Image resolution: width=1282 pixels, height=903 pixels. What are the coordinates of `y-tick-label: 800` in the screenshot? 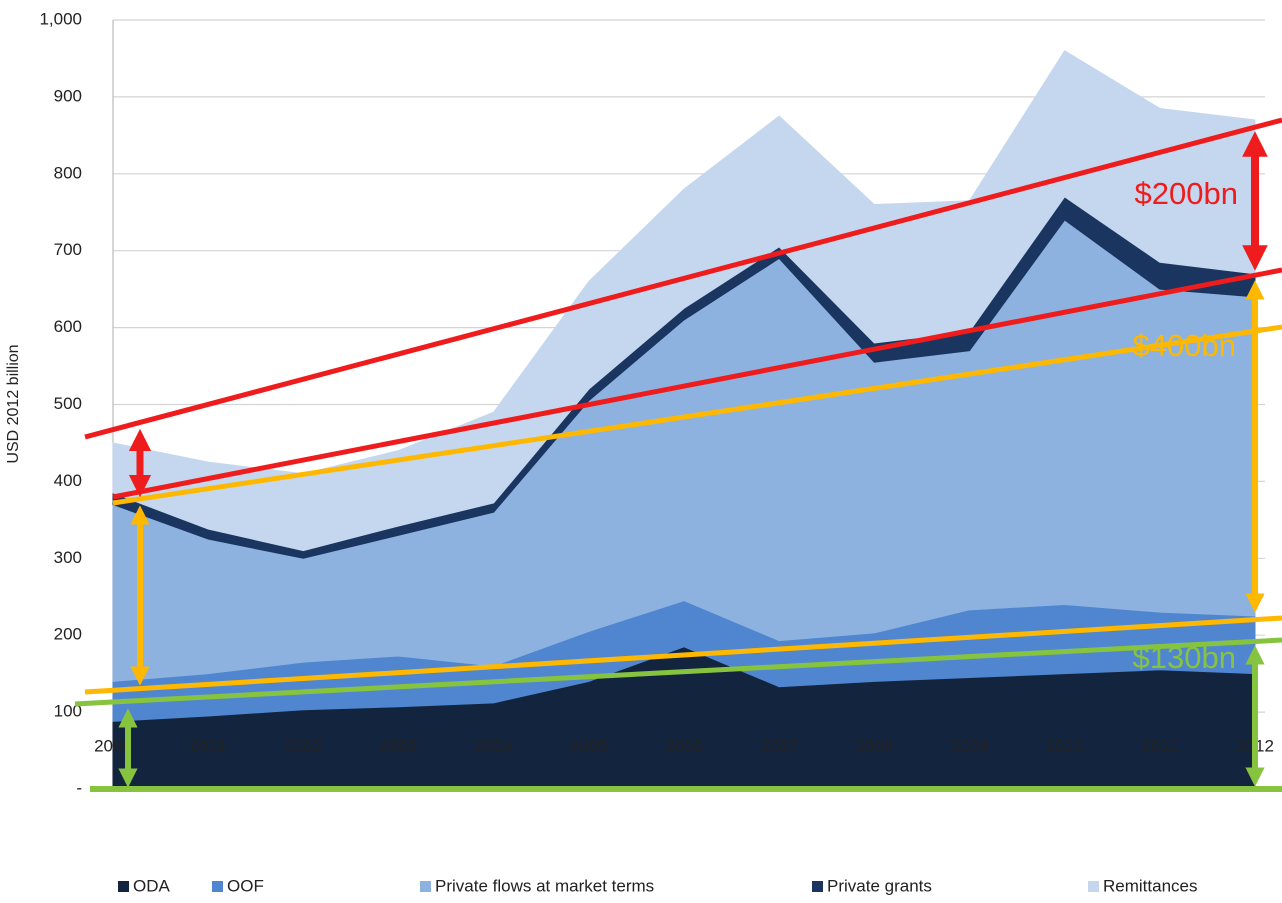 It's located at (68, 172).